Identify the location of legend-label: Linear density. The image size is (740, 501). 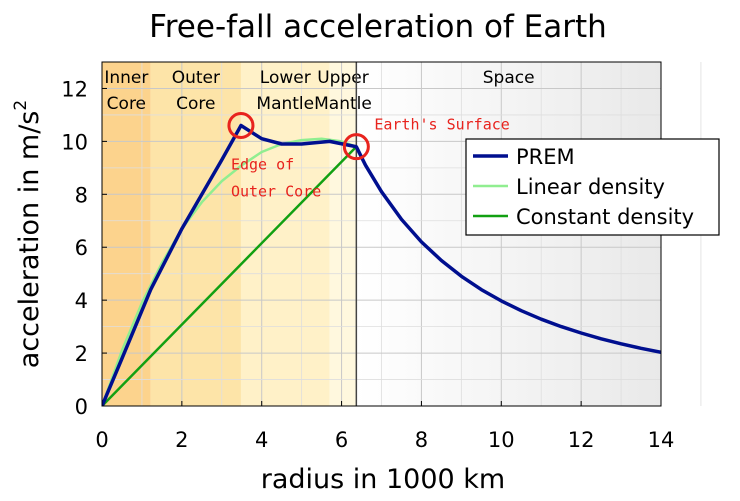
(590, 187).